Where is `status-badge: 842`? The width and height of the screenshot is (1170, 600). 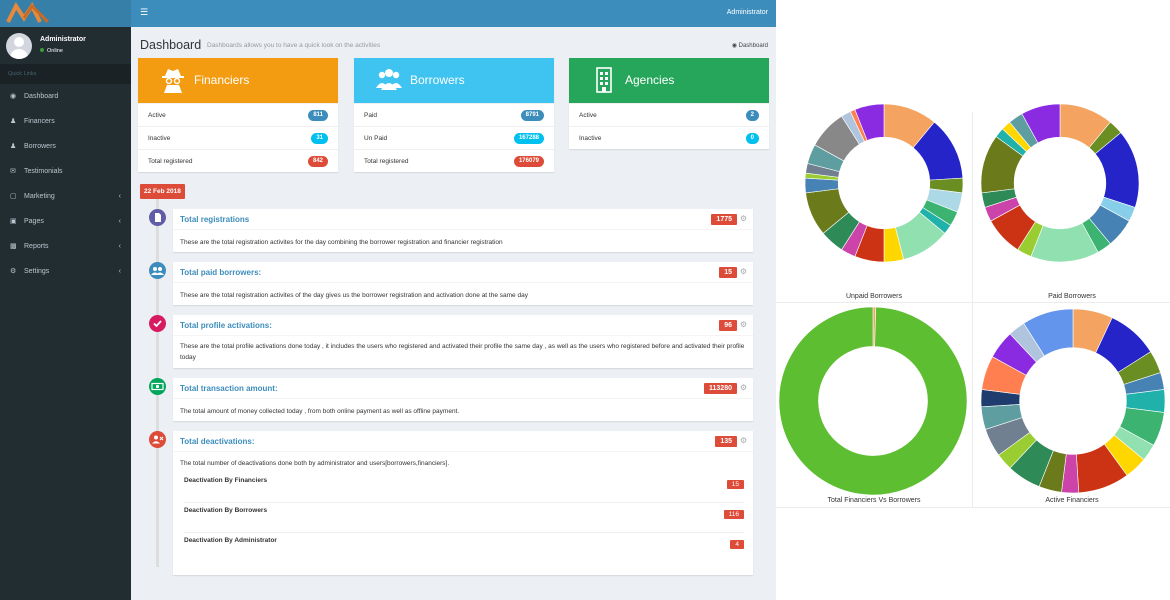
status-badge: 842 is located at coordinates (317, 161).